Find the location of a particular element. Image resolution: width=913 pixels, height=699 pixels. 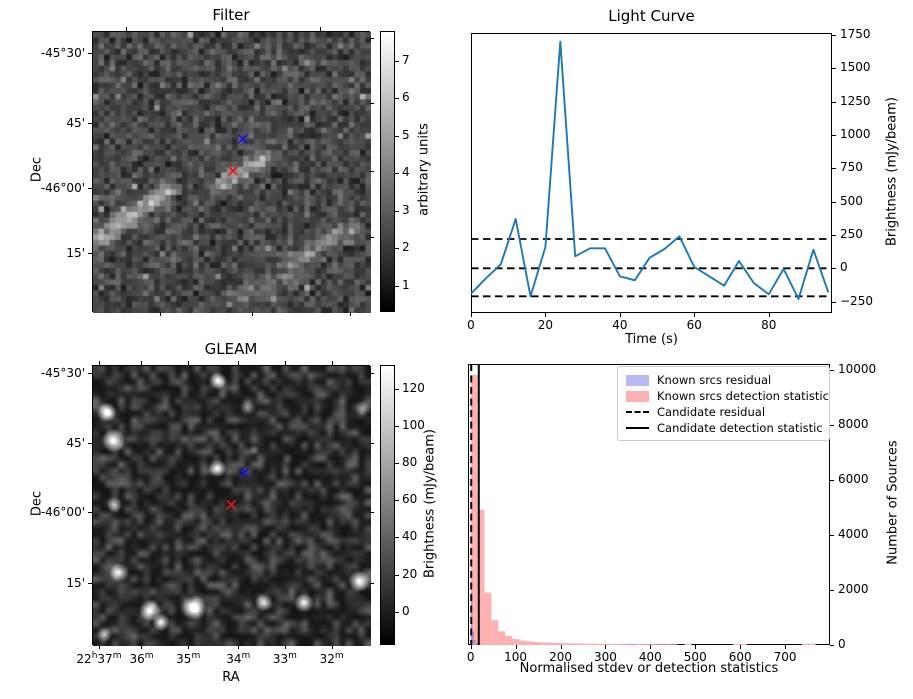

lc-xtick-label: 20 is located at coordinates (545, 325).